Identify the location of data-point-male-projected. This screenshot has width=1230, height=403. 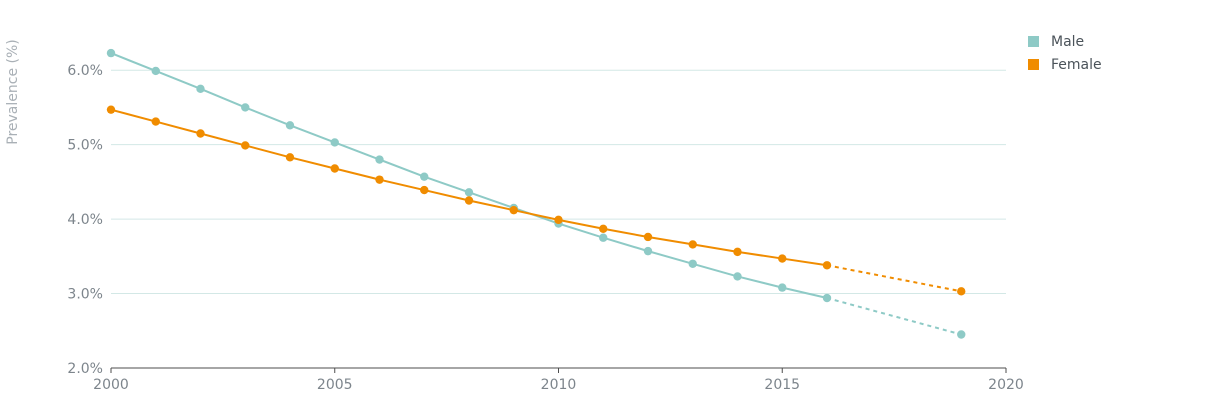
(961, 334).